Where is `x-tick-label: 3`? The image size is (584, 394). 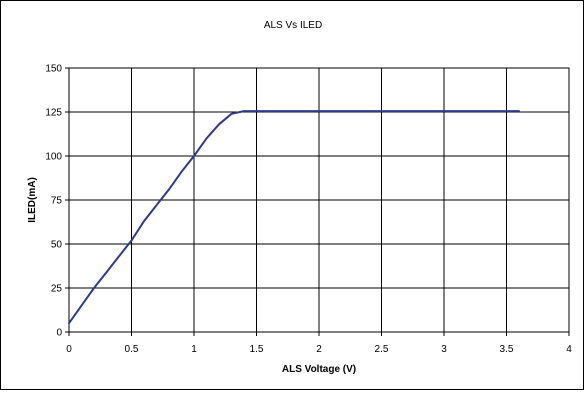 x-tick-label: 3 is located at coordinates (444, 349).